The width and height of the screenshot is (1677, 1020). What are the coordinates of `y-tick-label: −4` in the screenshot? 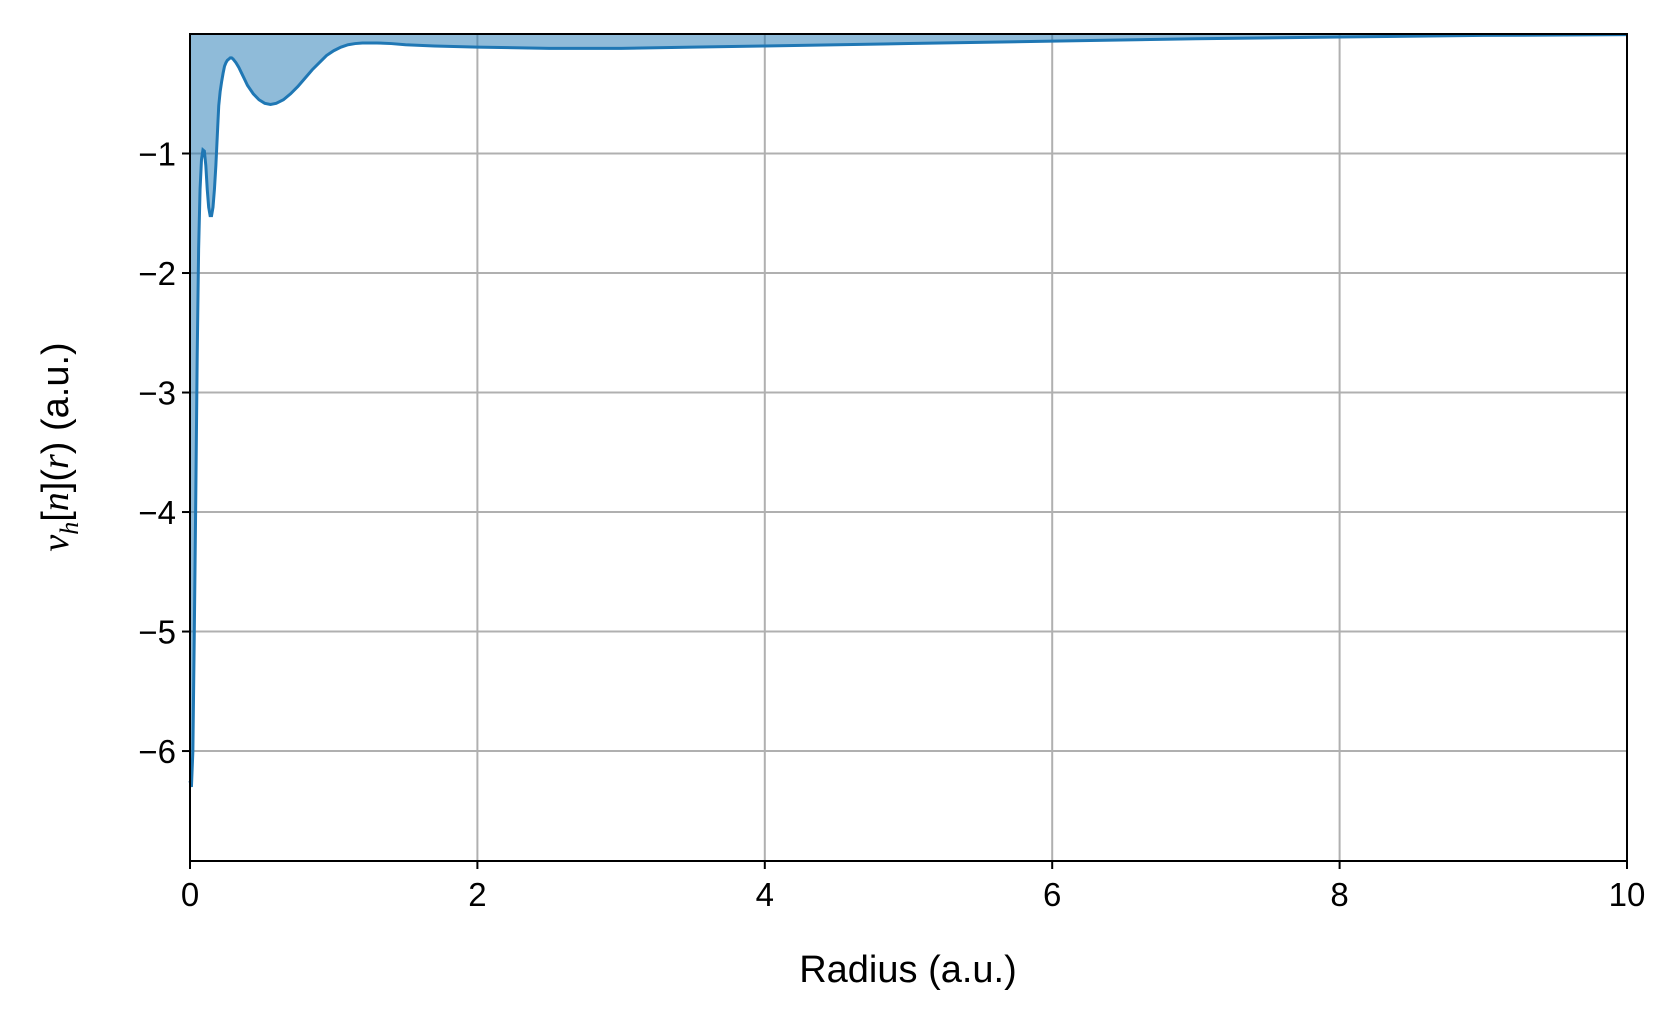 It's located at (157, 512).